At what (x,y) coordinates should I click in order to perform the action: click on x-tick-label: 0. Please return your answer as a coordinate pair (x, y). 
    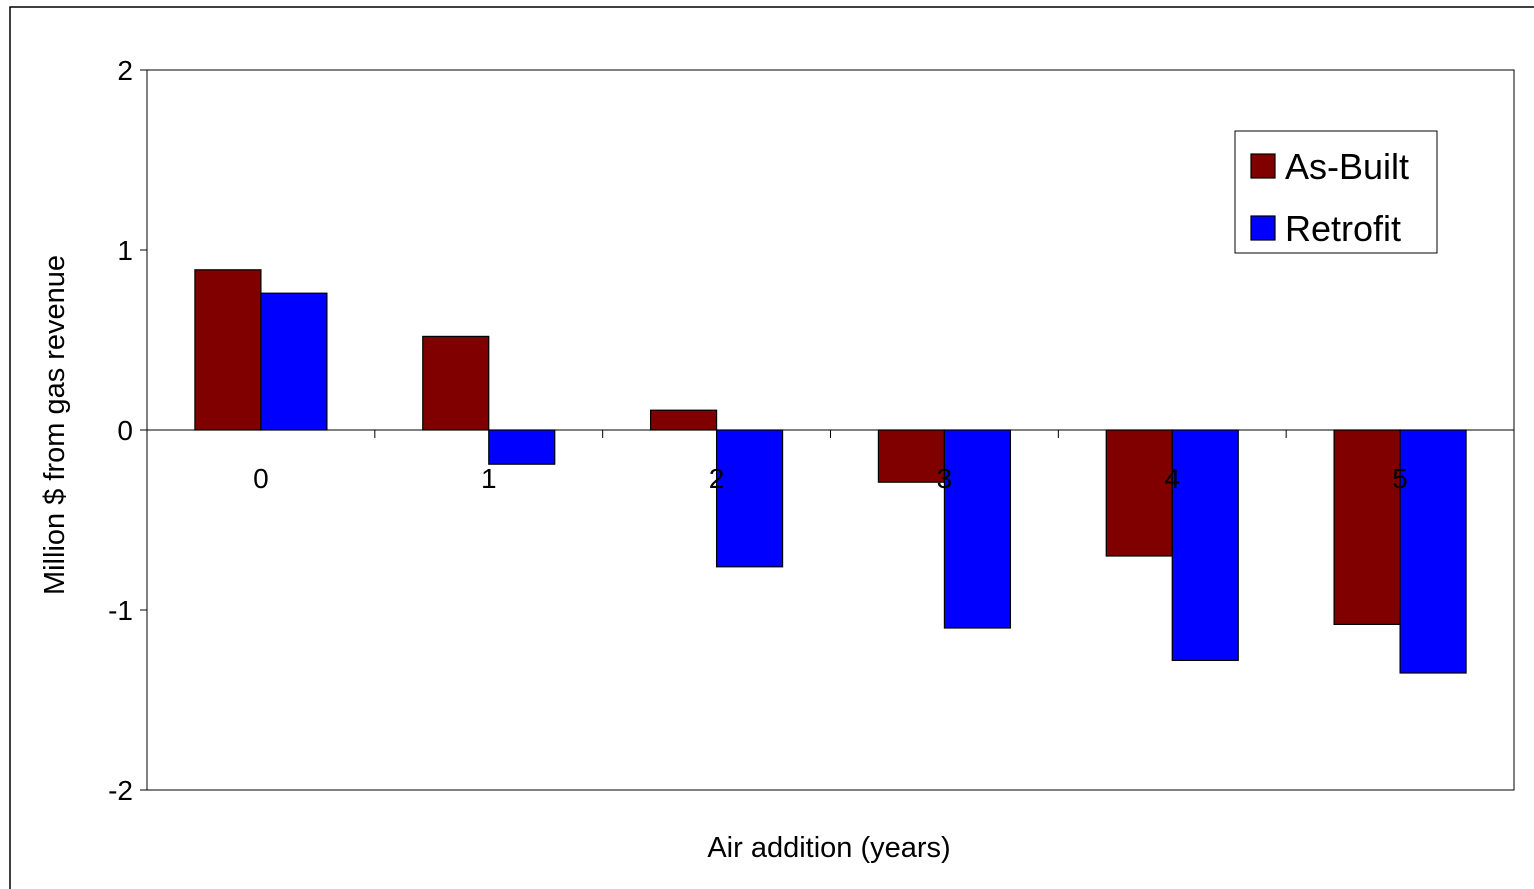
    Looking at the image, I should click on (261, 478).